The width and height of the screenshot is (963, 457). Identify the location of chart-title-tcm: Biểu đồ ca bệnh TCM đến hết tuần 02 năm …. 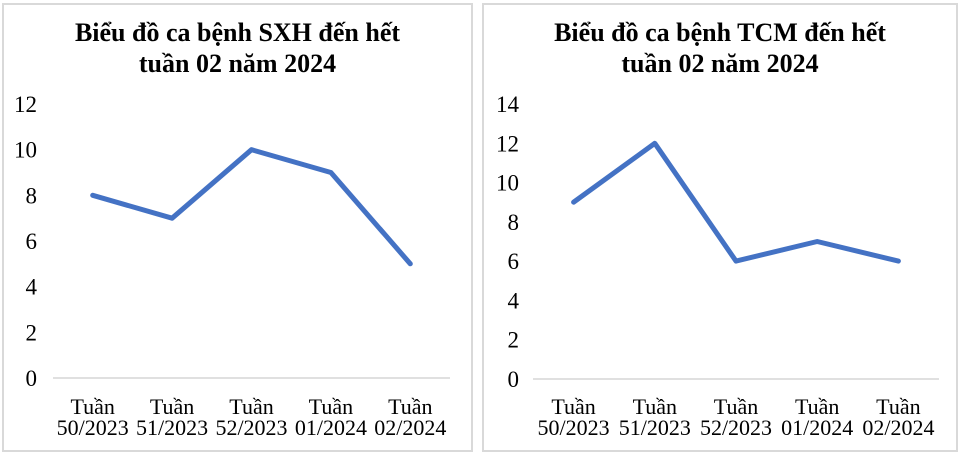
(720, 48).